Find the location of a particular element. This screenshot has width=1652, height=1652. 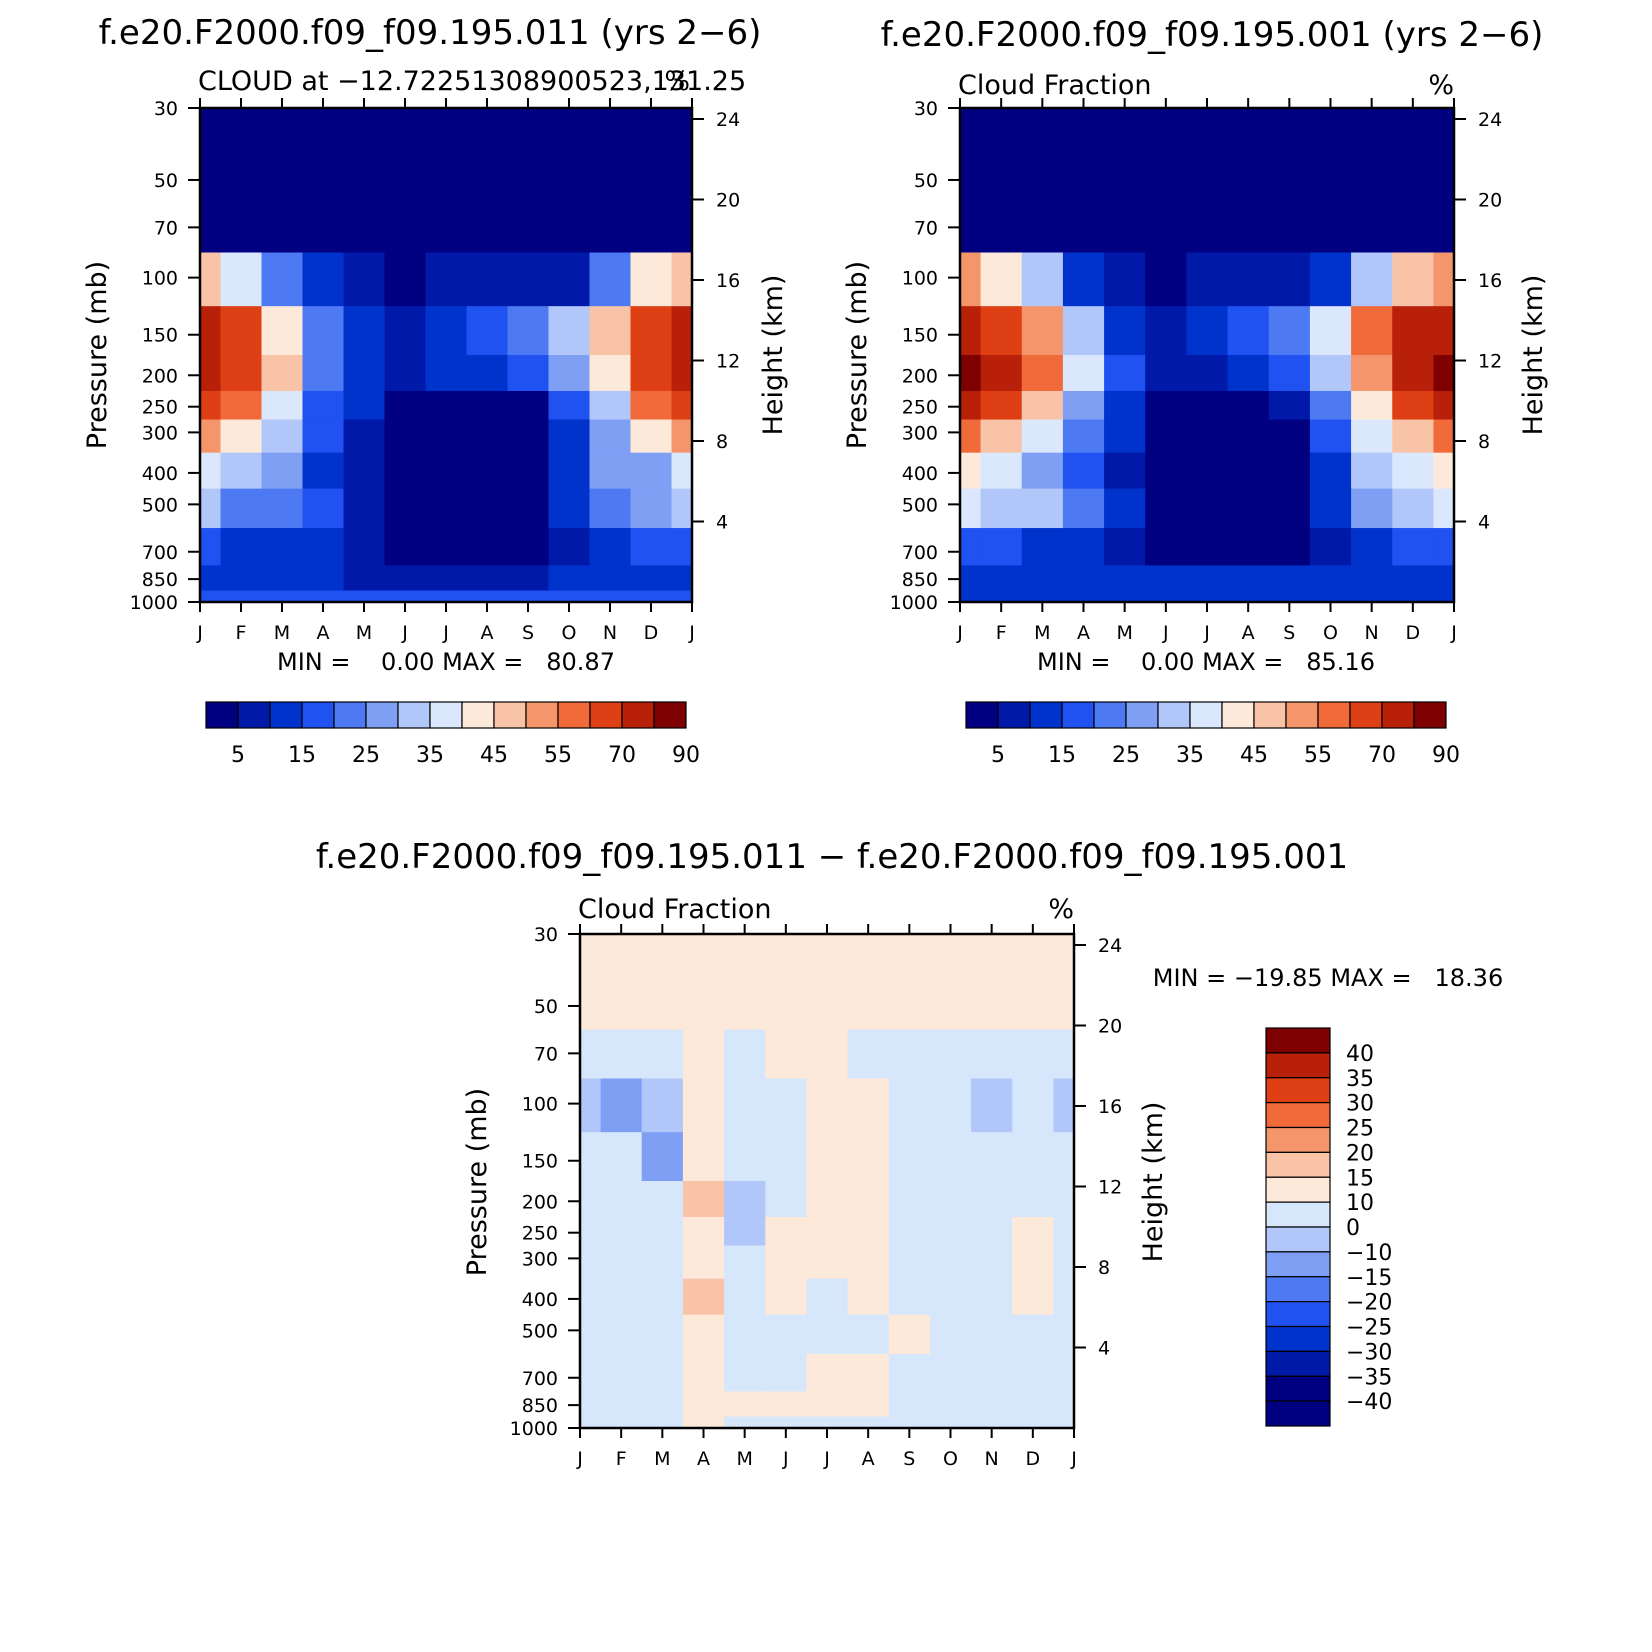

x-tick-label: O is located at coordinates (1330, 633).